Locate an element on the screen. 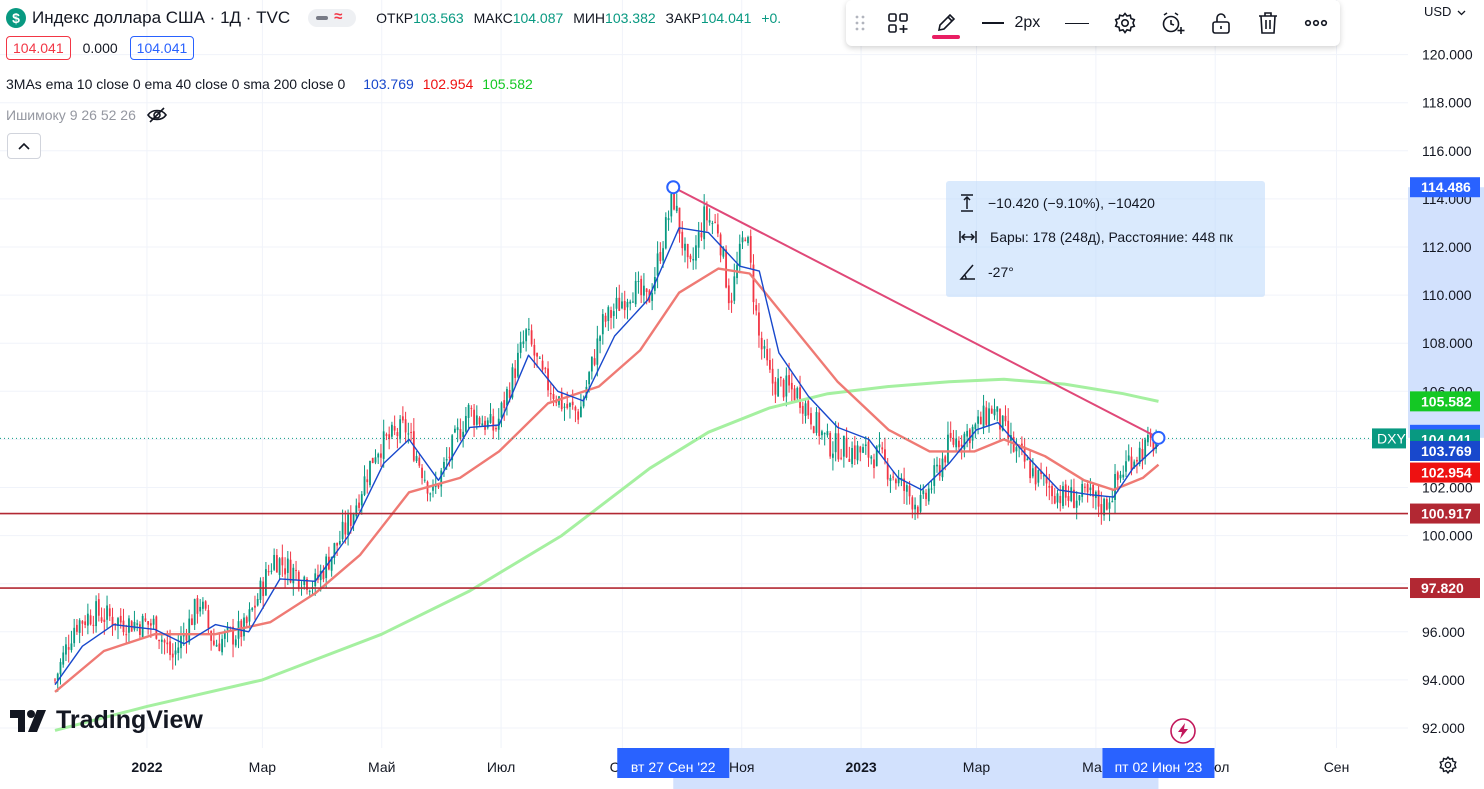 The image size is (1484, 789). measure-angle: -27° is located at coordinates (1001, 272).